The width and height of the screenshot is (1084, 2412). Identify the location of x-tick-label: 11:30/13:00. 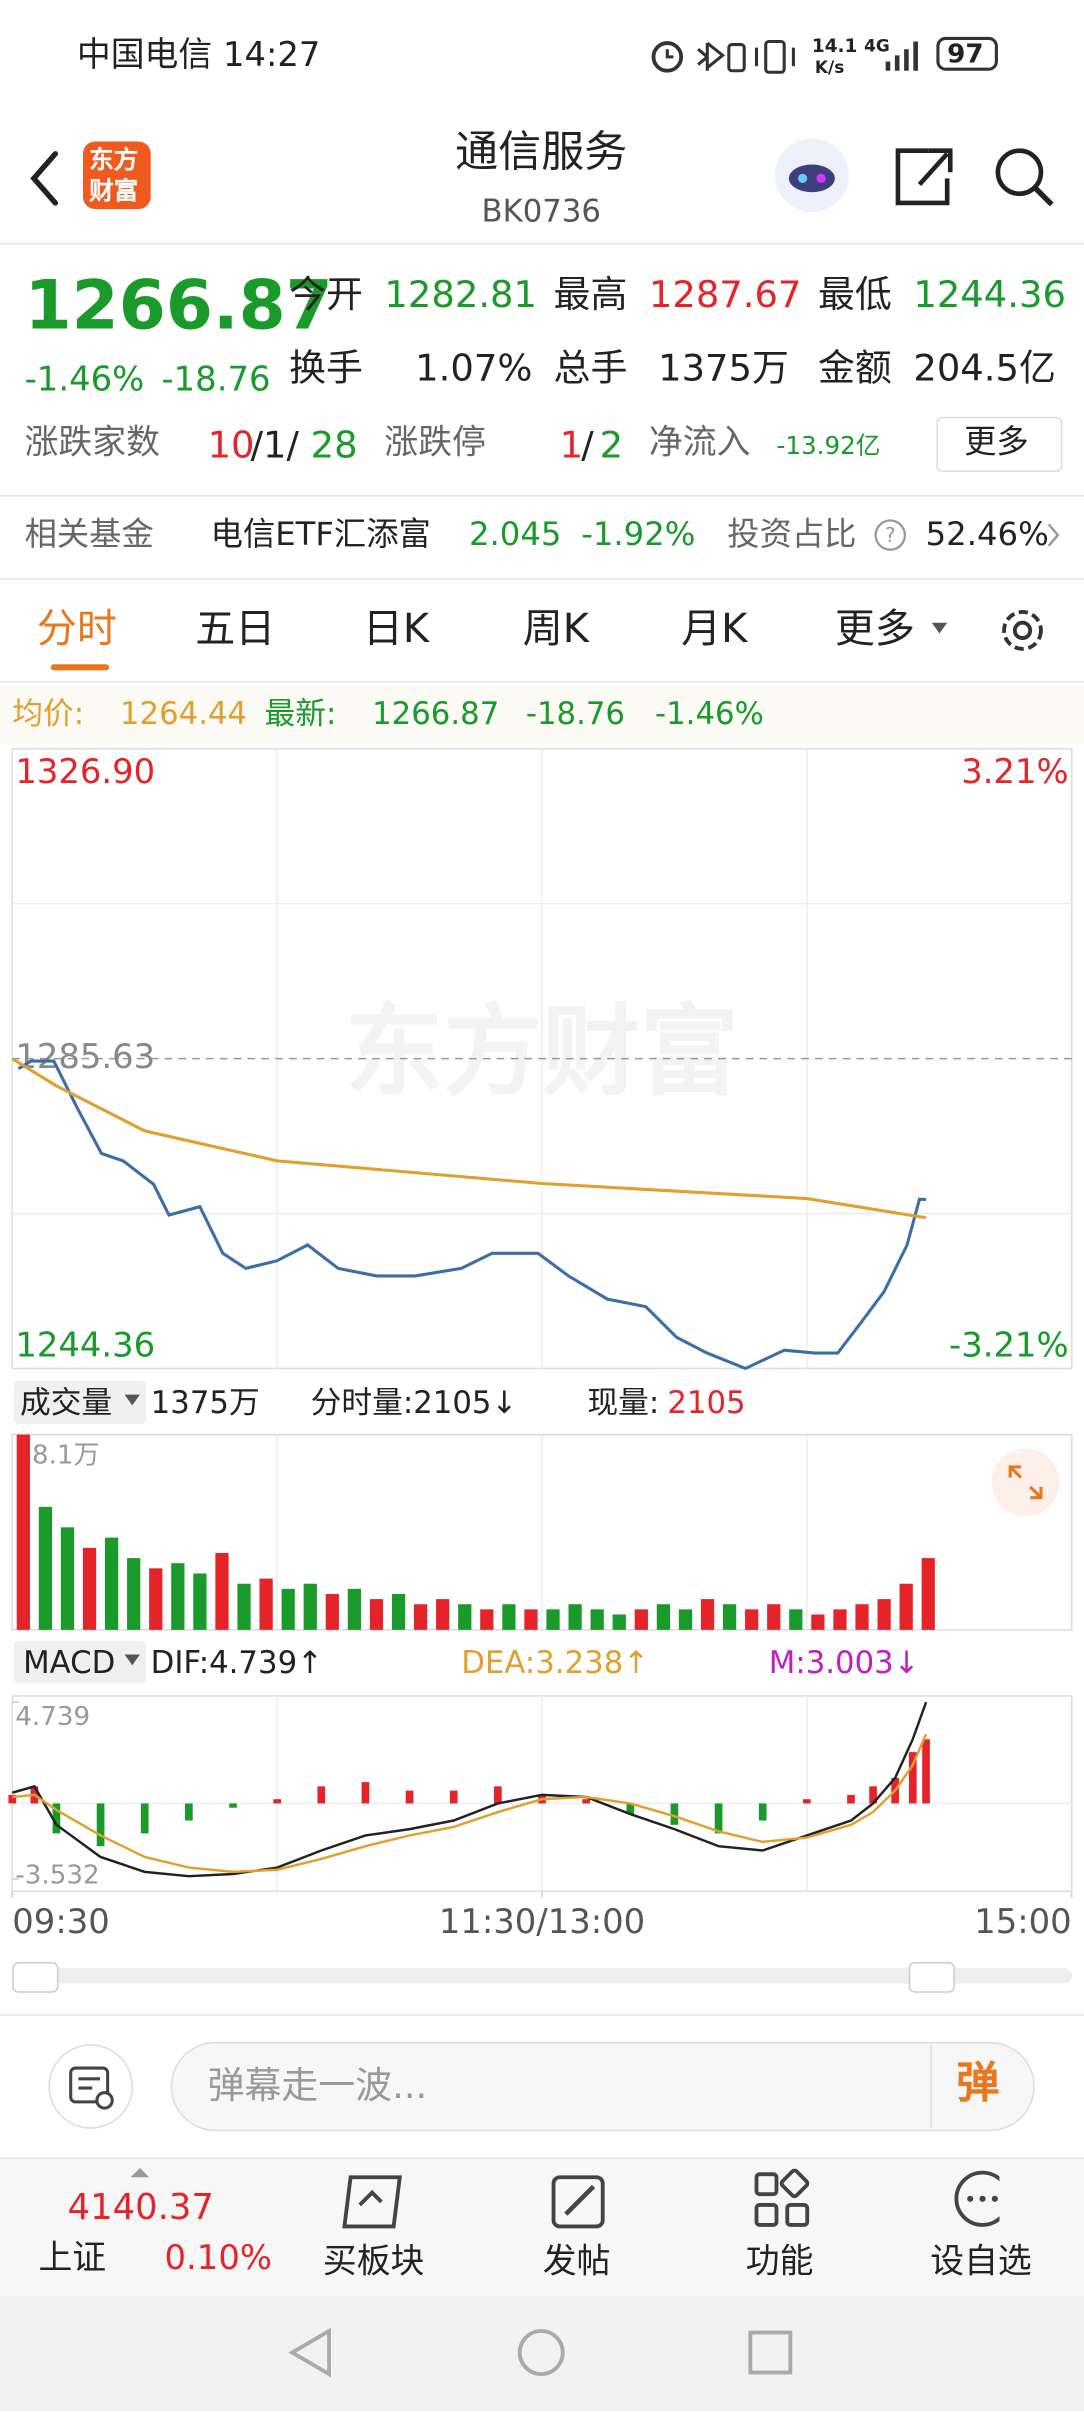
(542, 1921).